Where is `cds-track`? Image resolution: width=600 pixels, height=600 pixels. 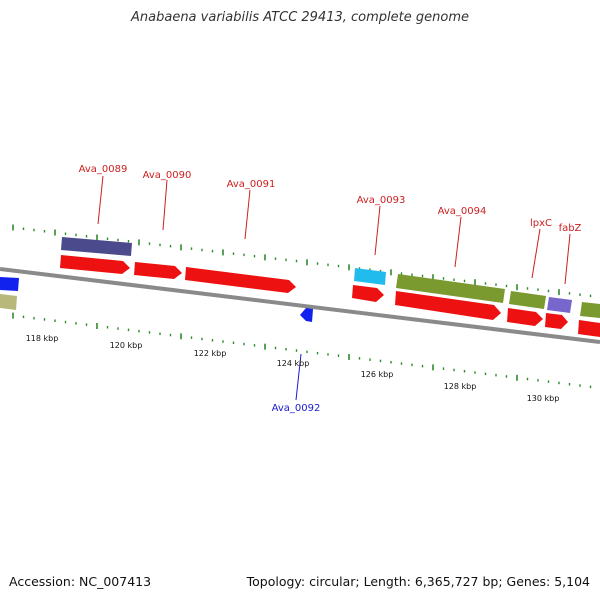
cds-track is located at coordinates (330, 296).